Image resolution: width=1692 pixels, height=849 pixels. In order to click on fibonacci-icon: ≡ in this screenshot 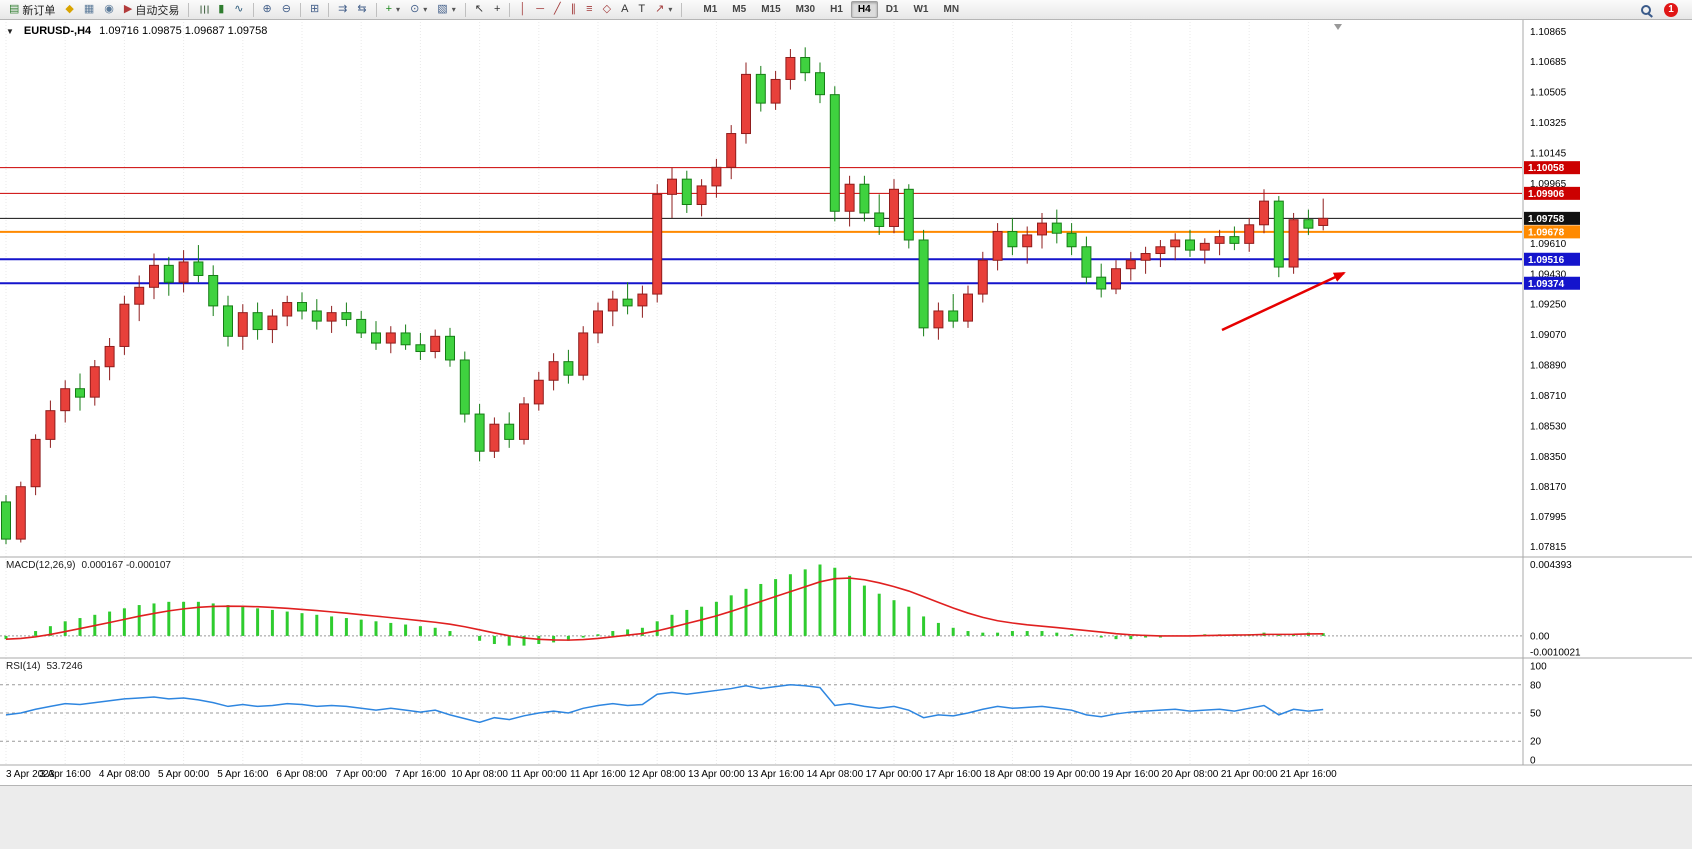, I will do `click(589, 9)`.